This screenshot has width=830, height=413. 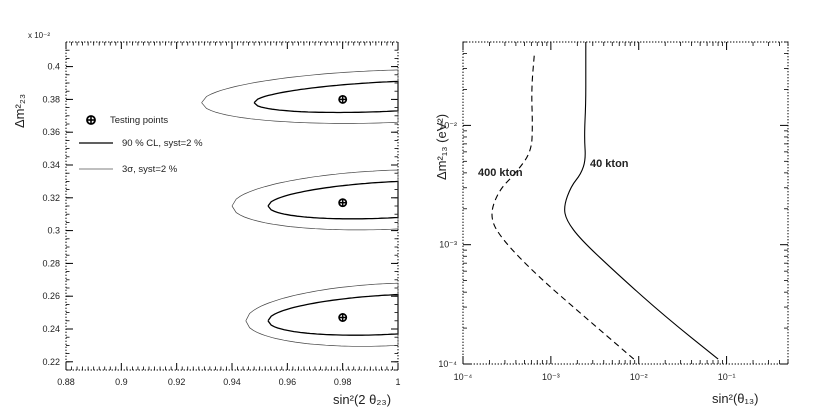 I want to click on left-y-axis-label: Δm²₂₃, so click(x=19, y=111).